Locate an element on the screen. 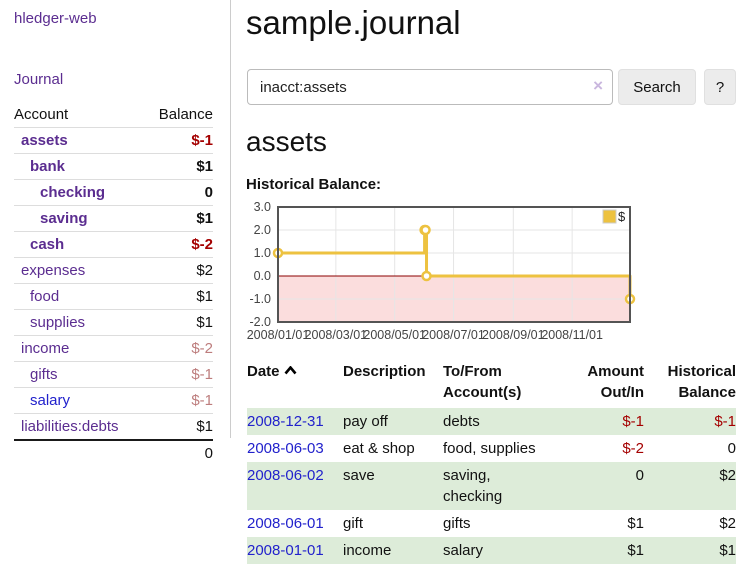  account-row: income $-2 is located at coordinates (113, 348).